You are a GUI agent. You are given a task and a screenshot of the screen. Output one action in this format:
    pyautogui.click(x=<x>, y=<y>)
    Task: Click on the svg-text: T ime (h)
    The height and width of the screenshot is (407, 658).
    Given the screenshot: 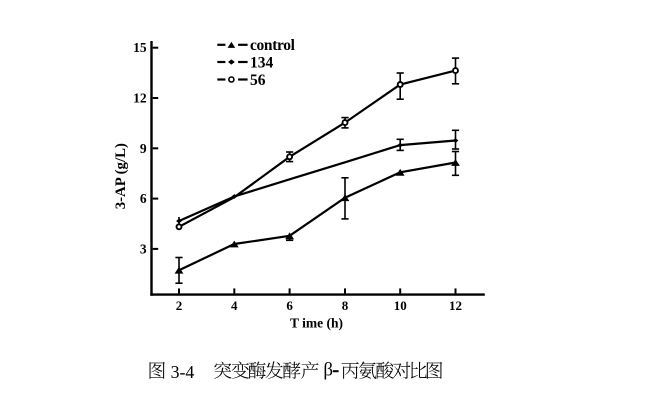 What is the action you would take?
    pyautogui.click(x=316, y=322)
    